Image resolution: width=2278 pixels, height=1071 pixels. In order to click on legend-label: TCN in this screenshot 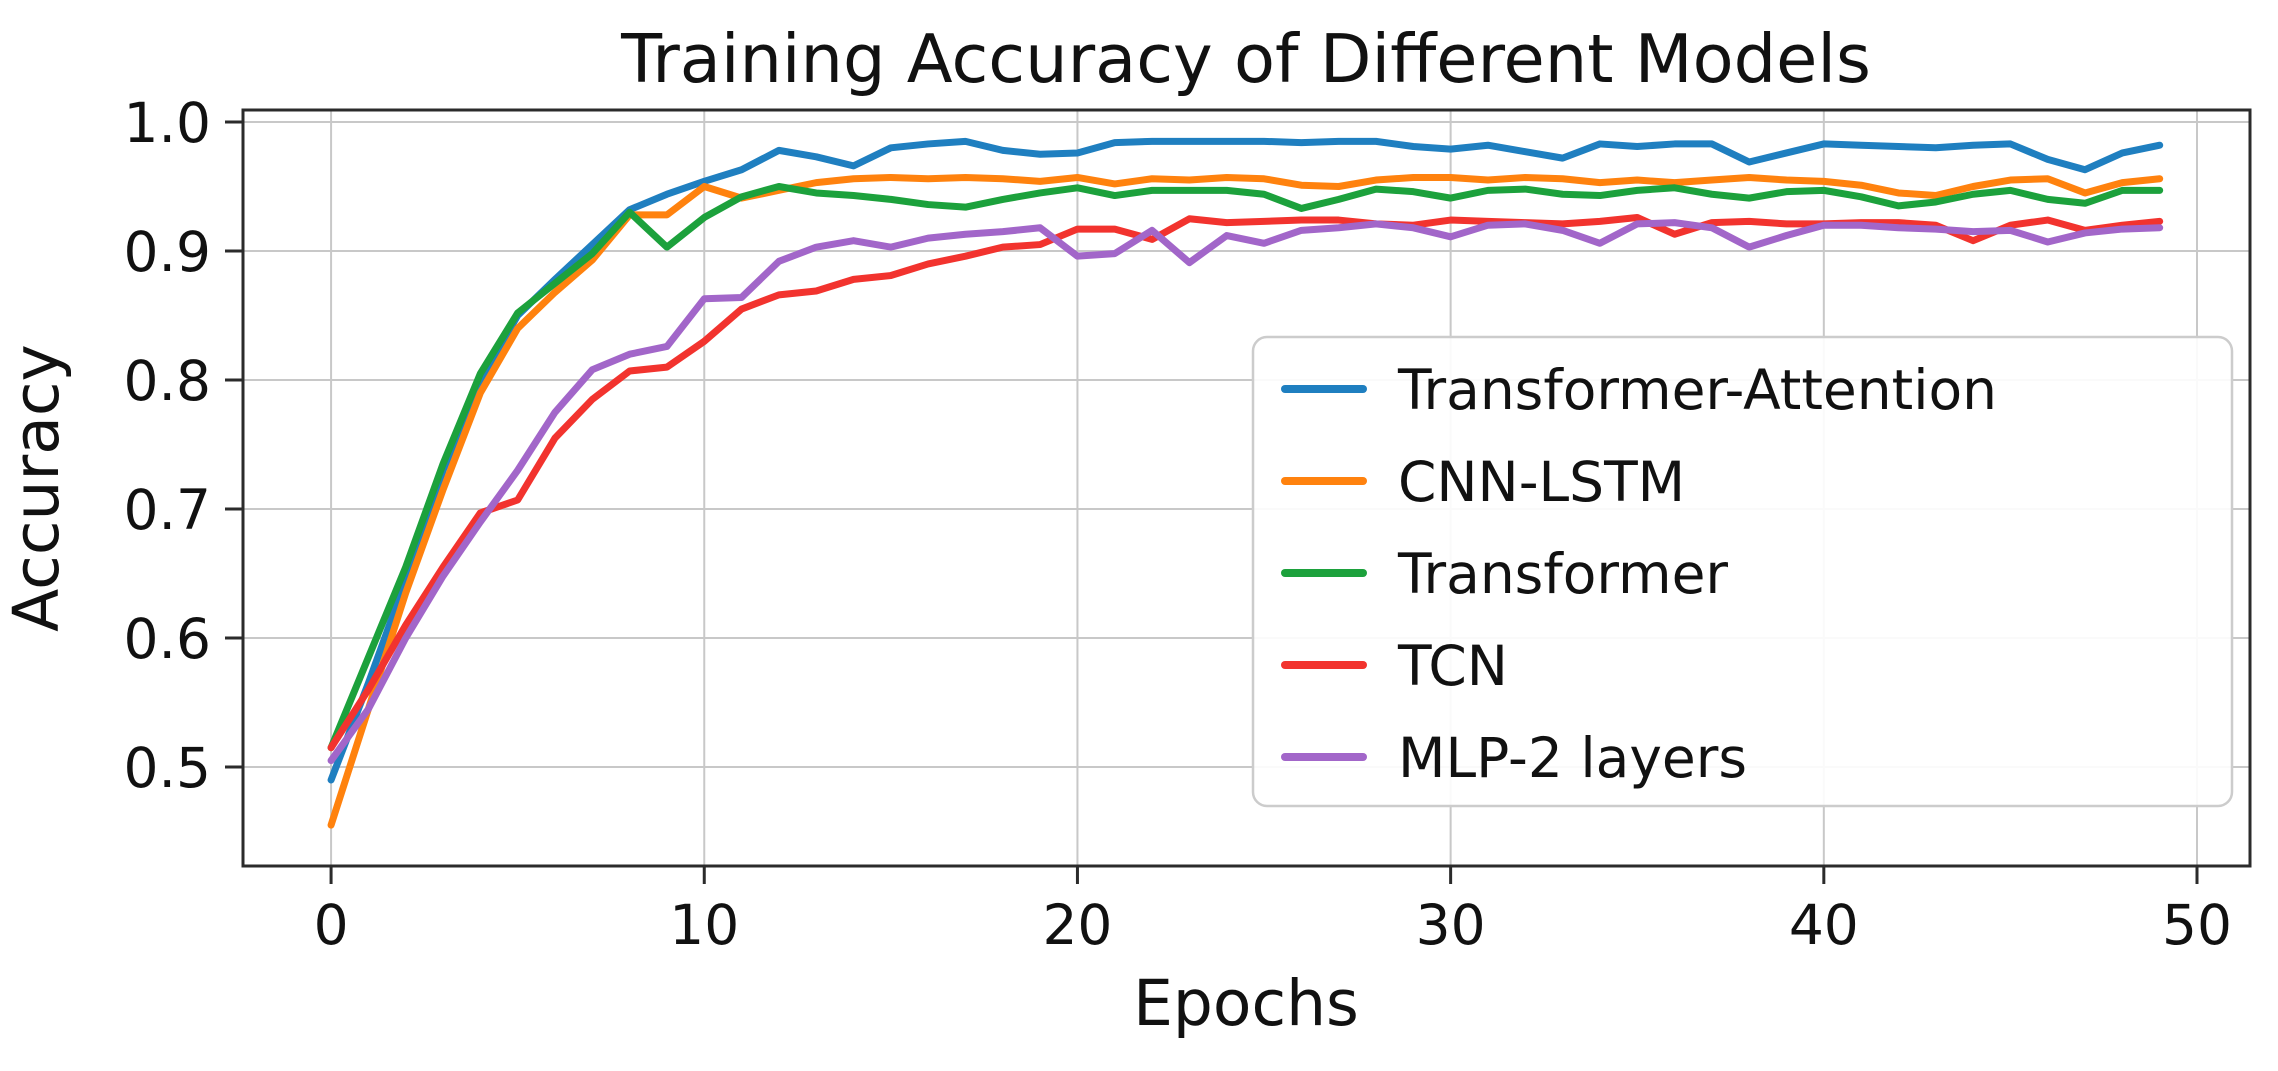, I will do `click(1452, 666)`.